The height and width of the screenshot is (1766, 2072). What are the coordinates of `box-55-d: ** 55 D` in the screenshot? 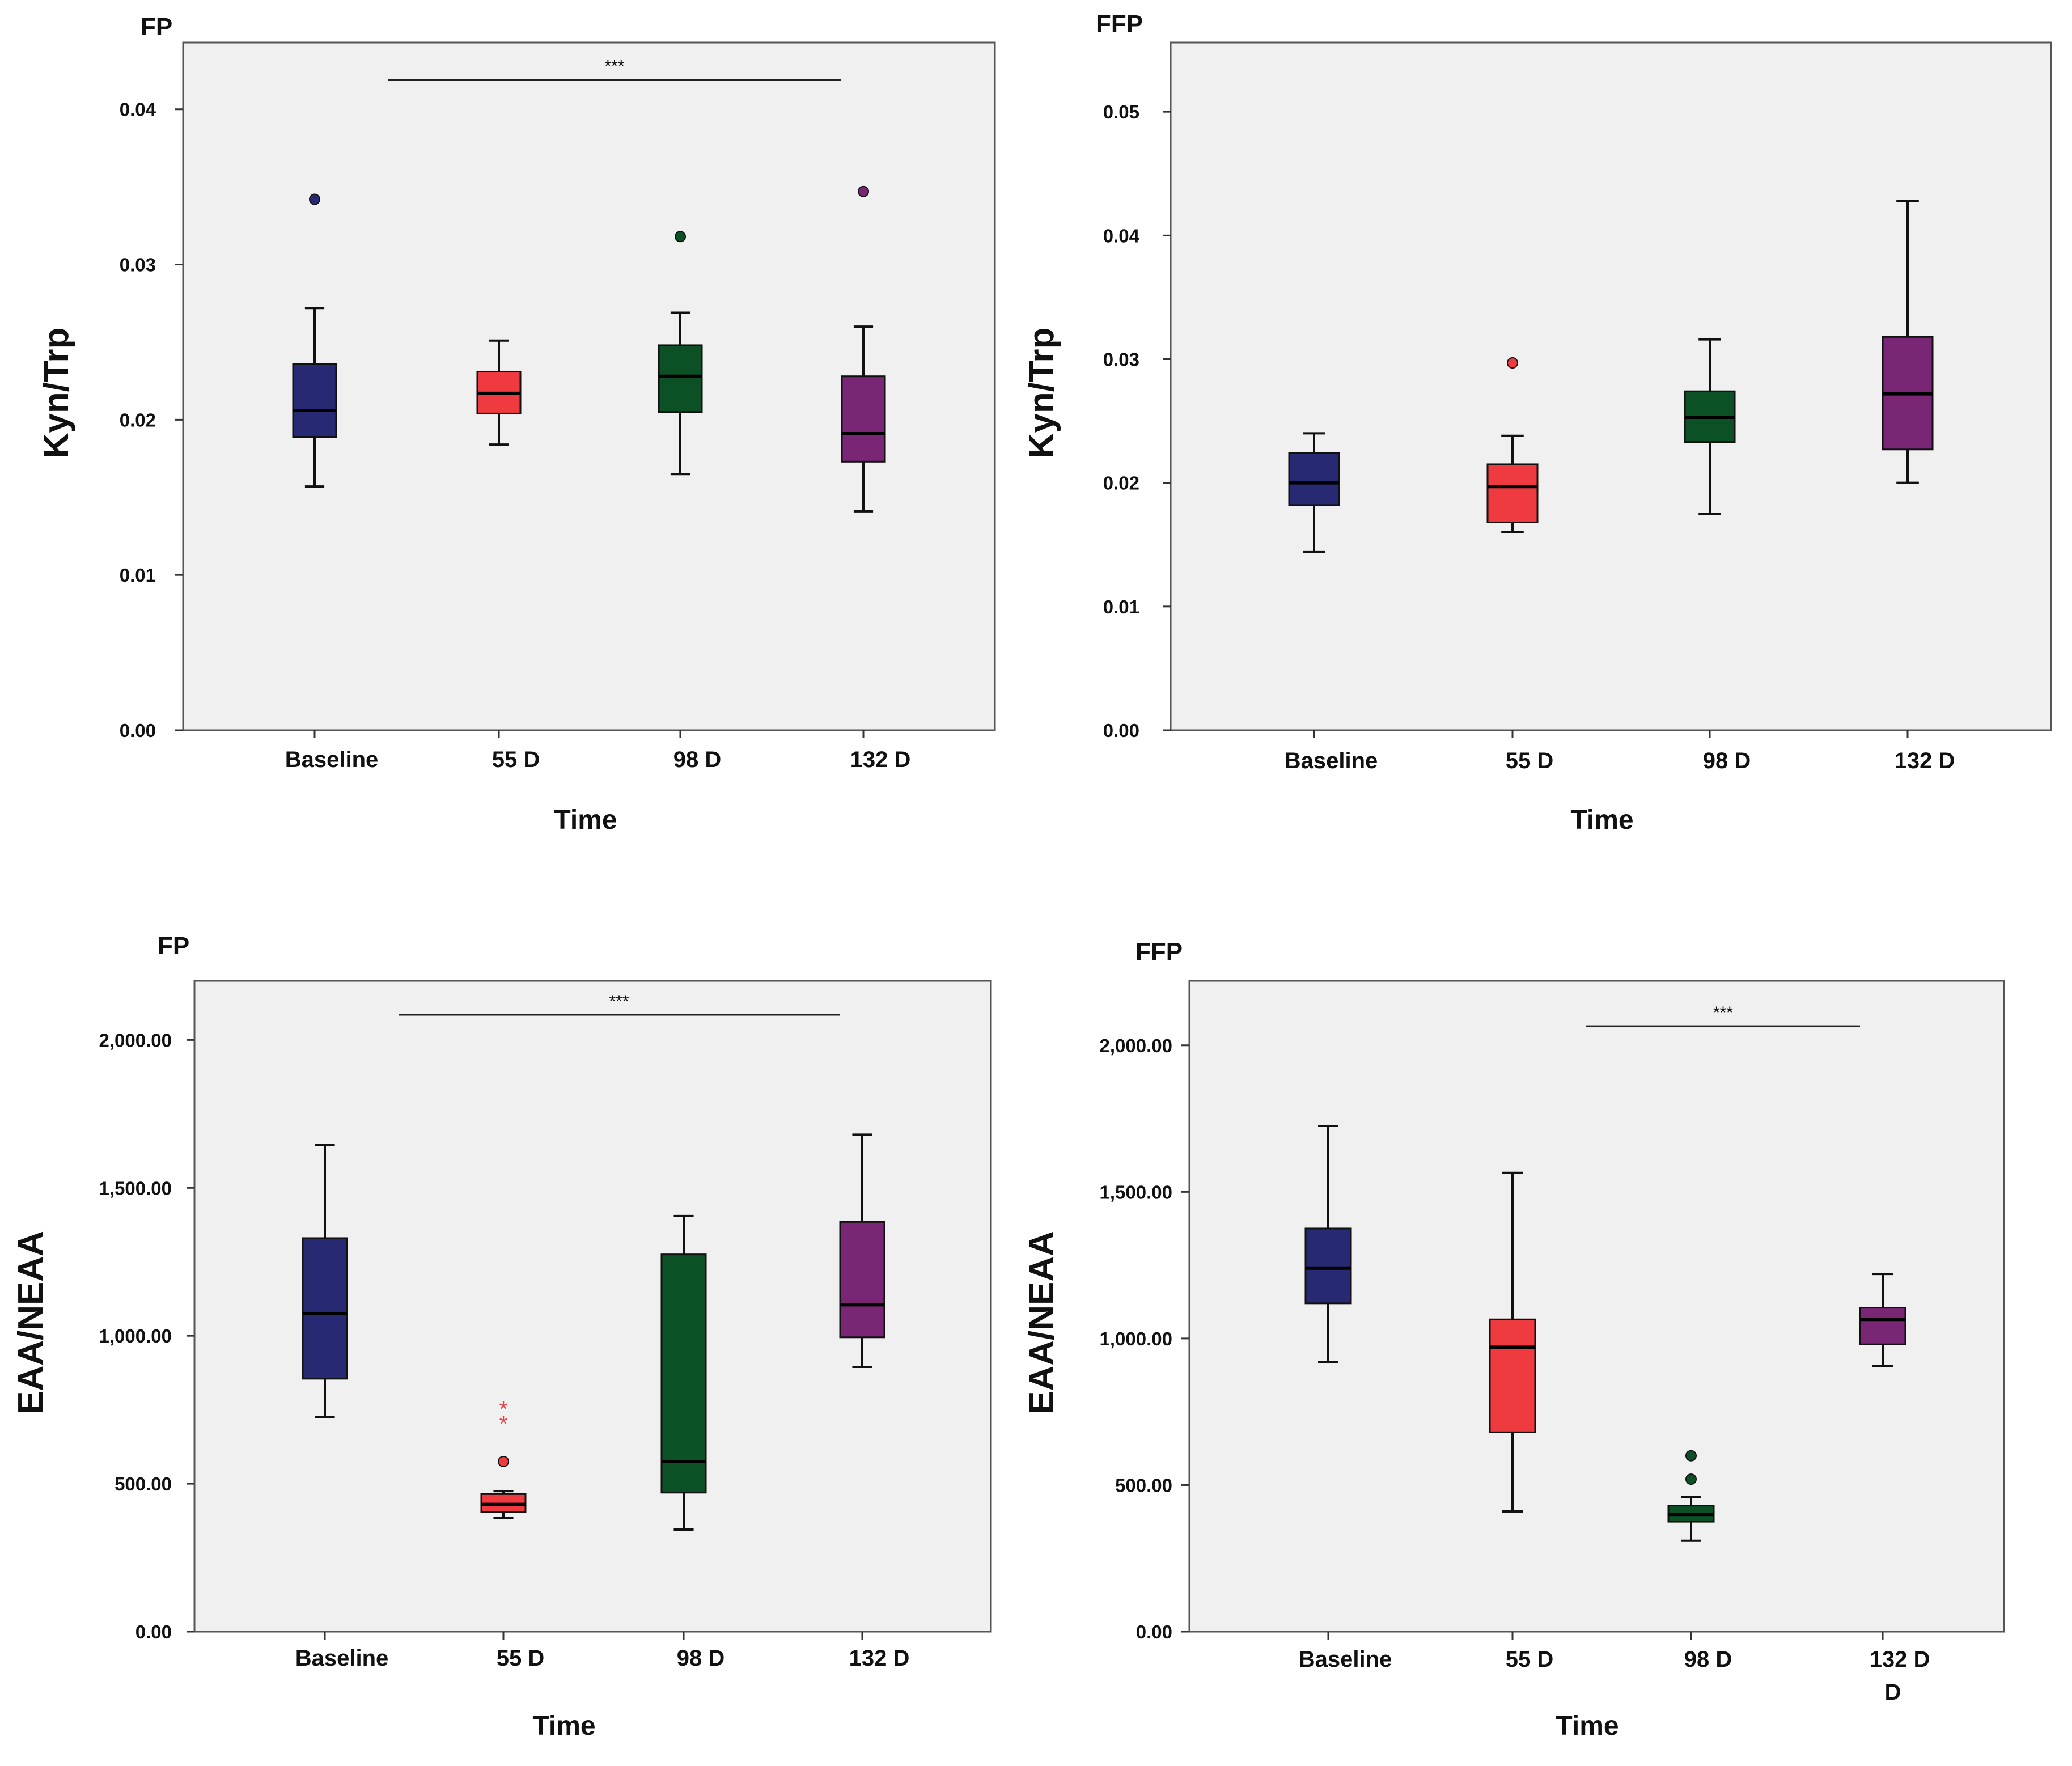 It's located at (512, 1534).